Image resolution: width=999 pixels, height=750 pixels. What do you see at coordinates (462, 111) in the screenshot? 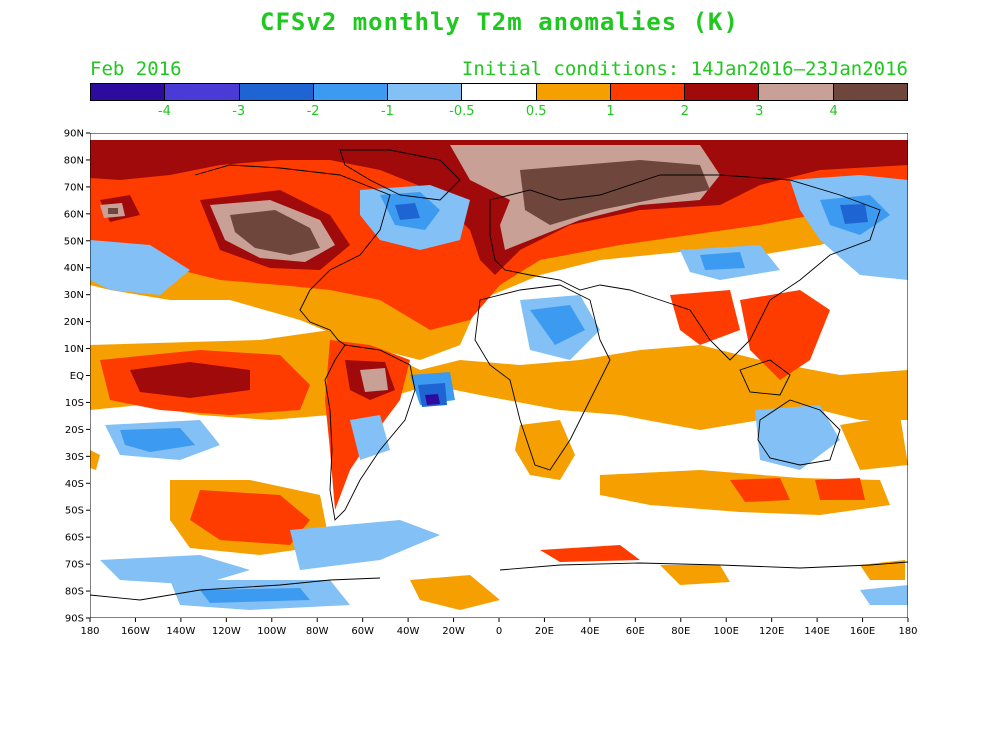
I see `legend-label: -0.5` at bounding box center [462, 111].